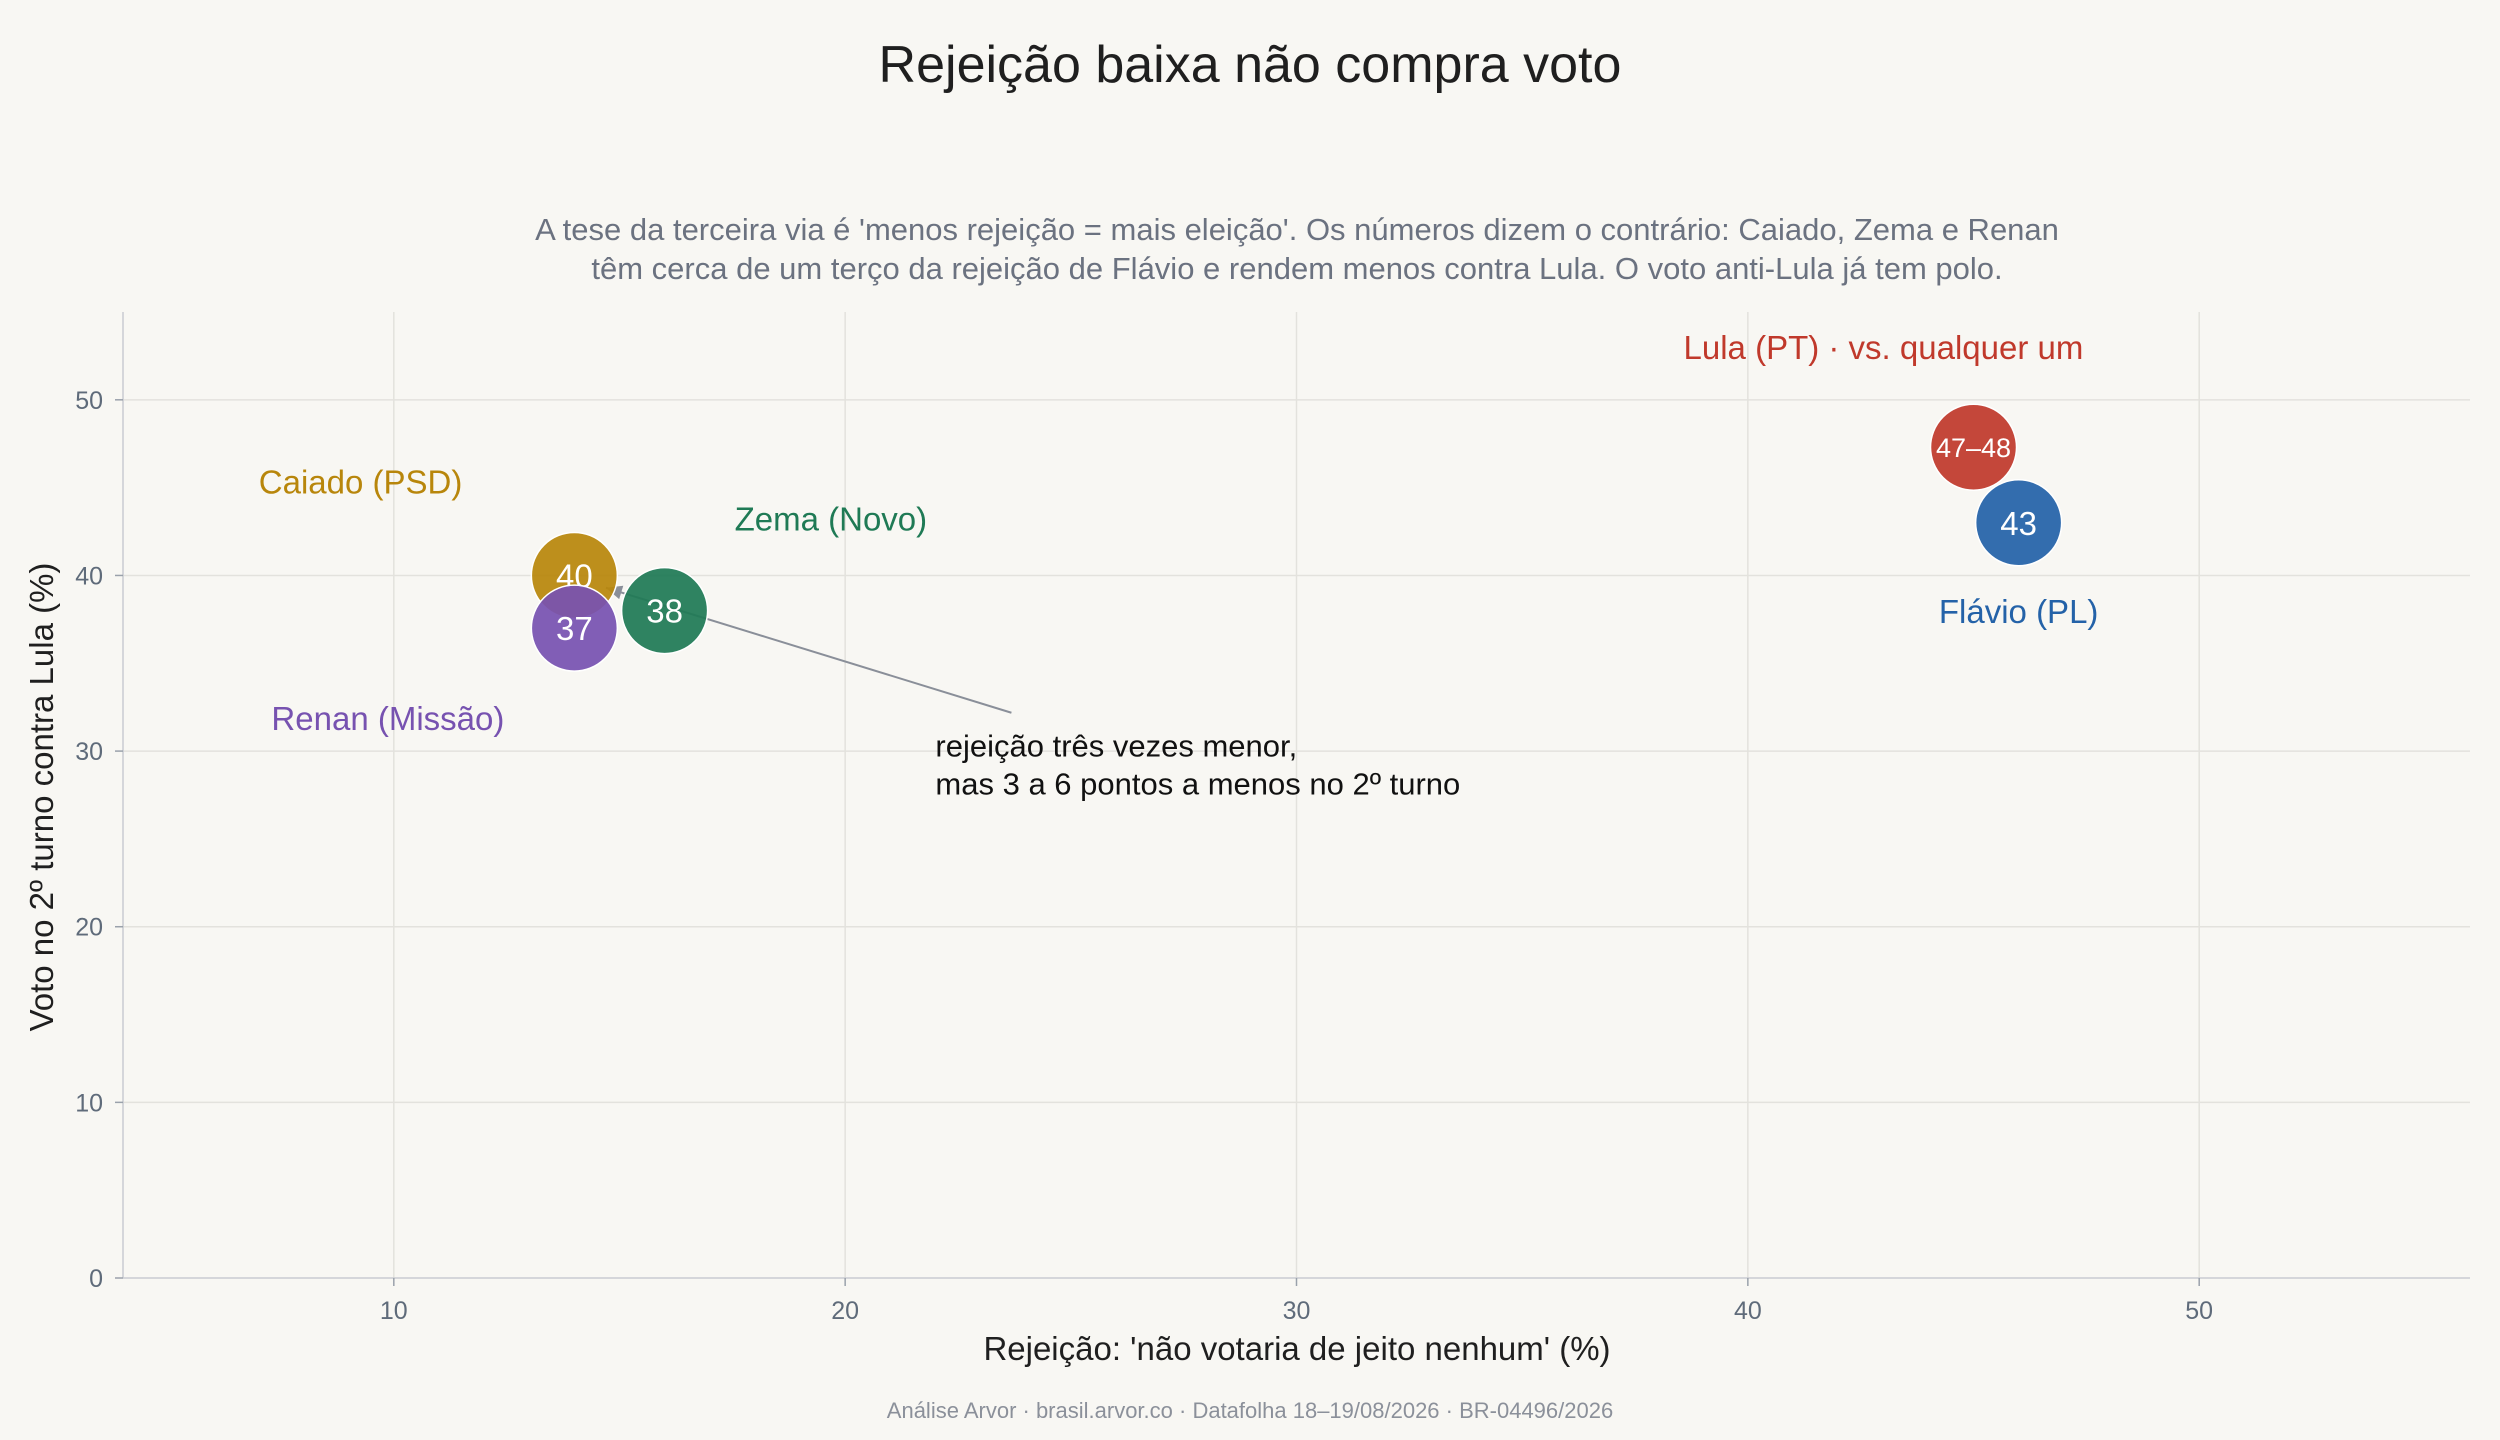 The image size is (2500, 1440). Describe the element at coordinates (361, 481) in the screenshot. I see `data-point-name-label: Caiado (PSD)` at that location.